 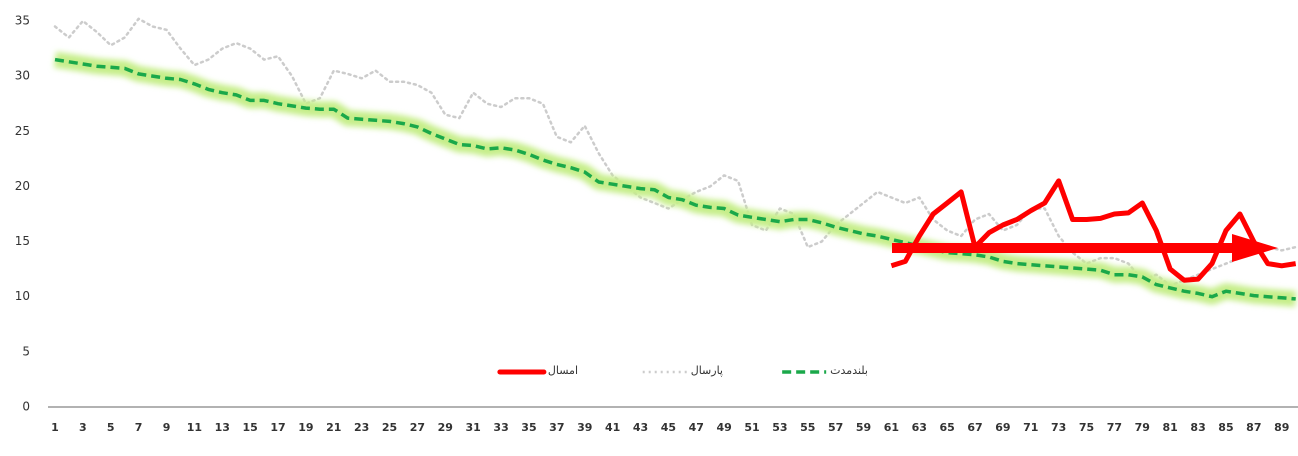 I want to click on x-tick-label: 13, so click(x=222, y=427).